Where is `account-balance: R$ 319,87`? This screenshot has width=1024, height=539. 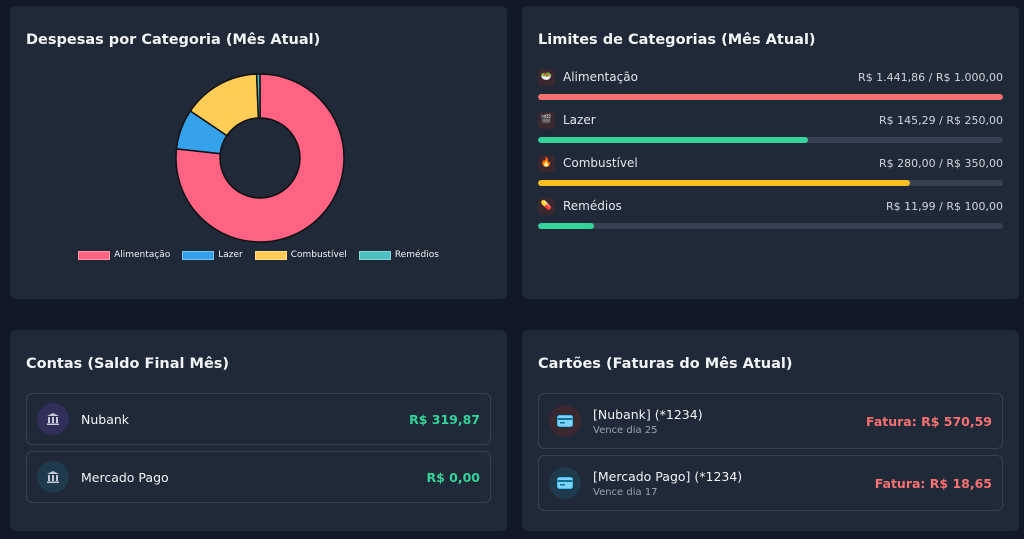 account-balance: R$ 319,87 is located at coordinates (444, 419).